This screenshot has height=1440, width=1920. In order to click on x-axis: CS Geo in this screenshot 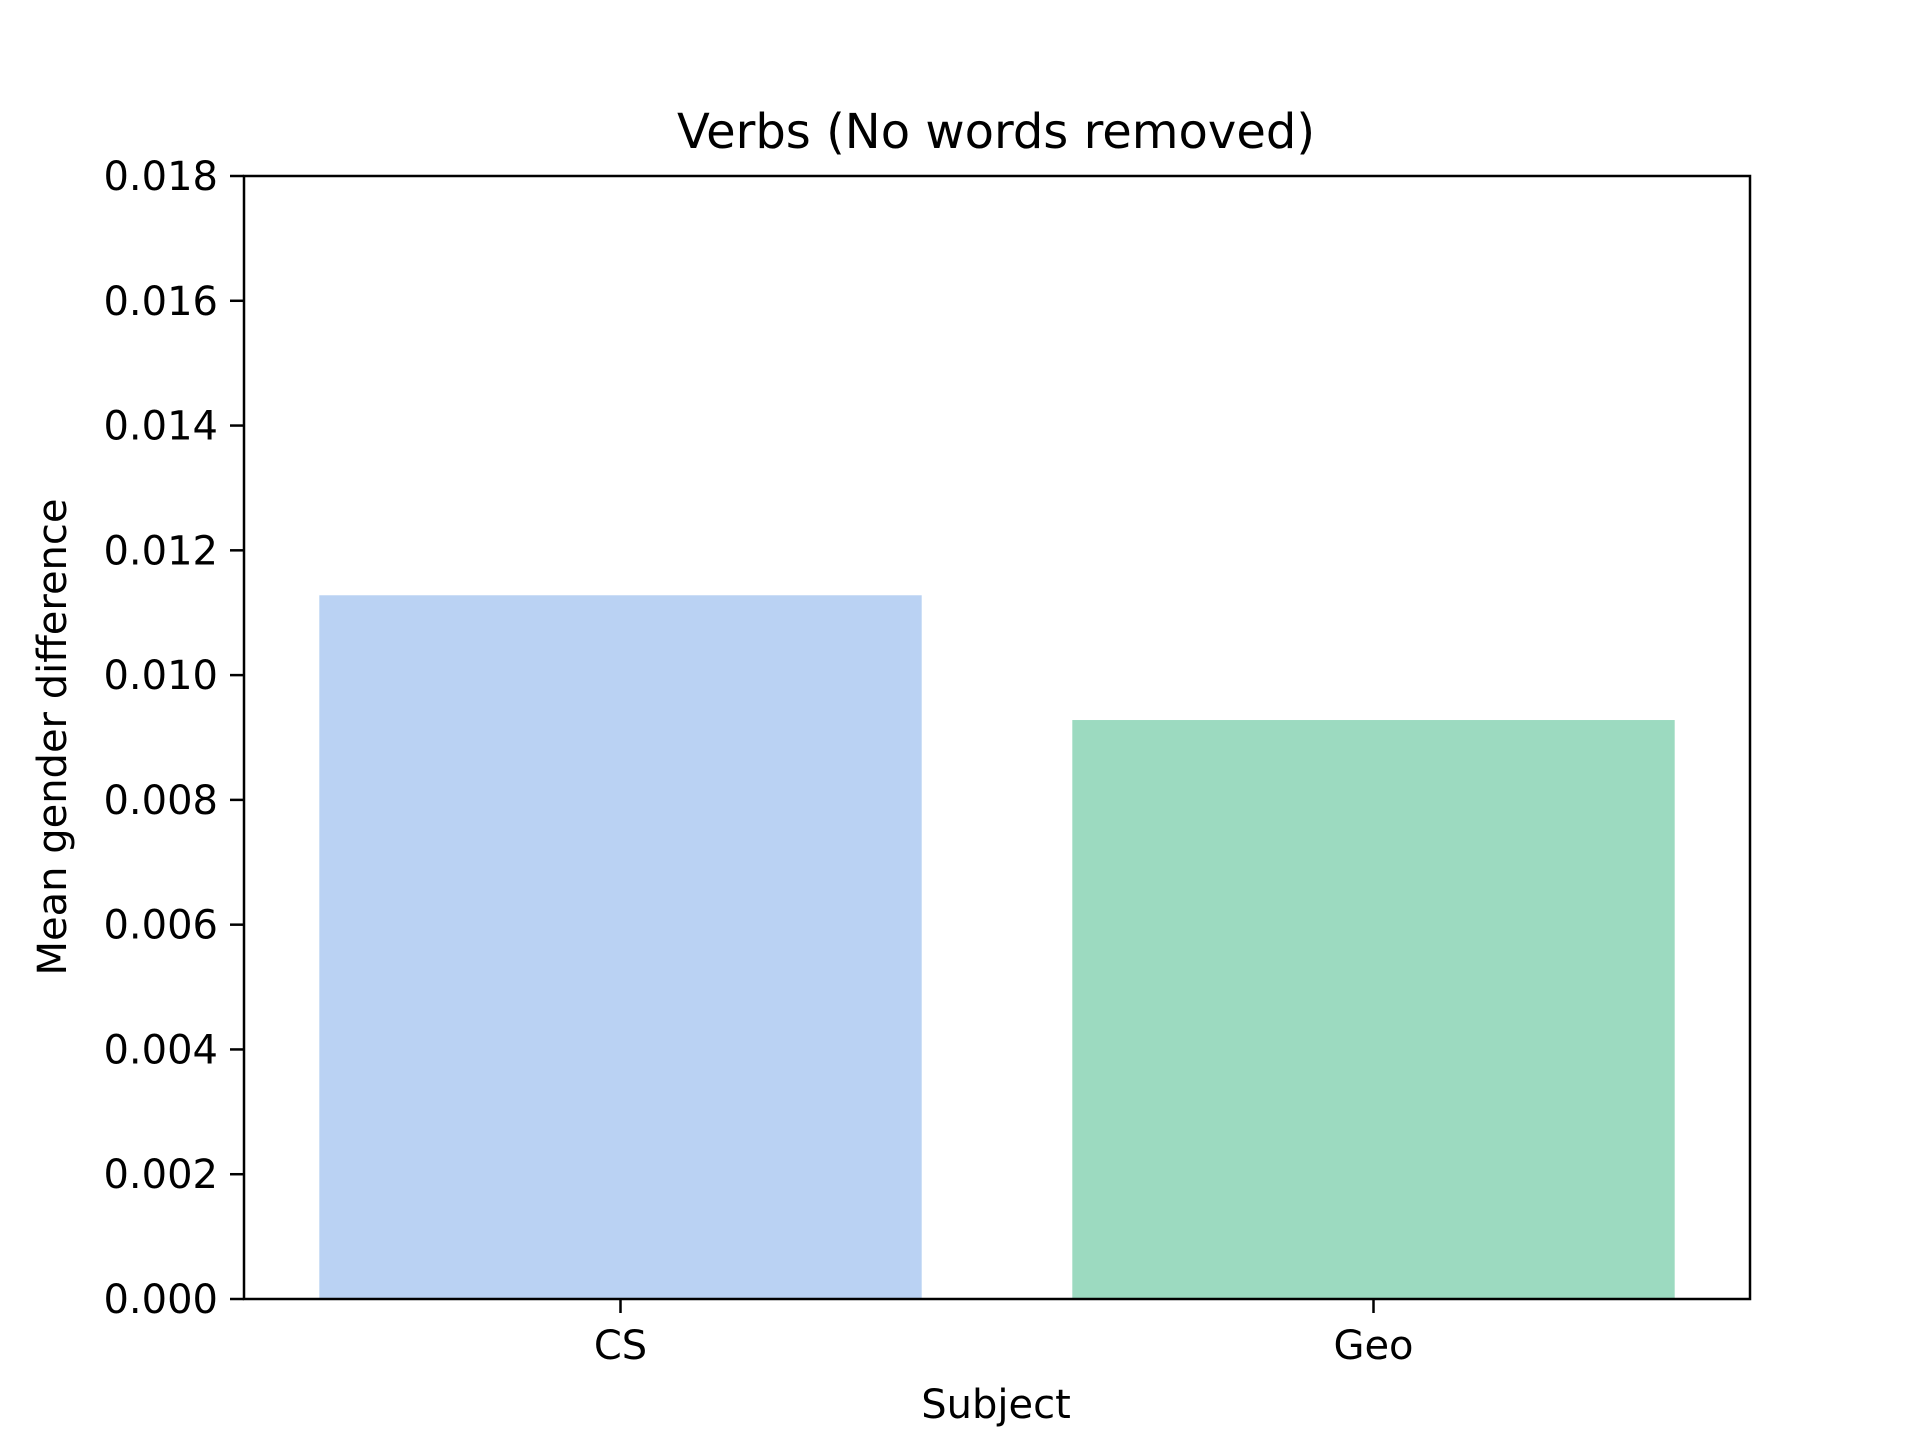, I will do `click(1004, 1334)`.